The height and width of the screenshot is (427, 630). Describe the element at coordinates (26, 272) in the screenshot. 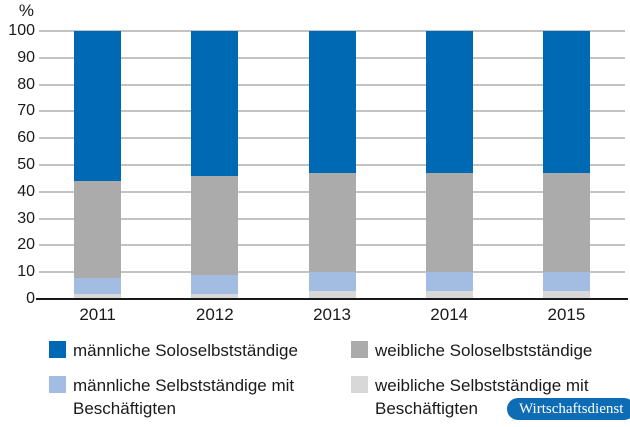

I see `y-tick-label-10: 10` at that location.